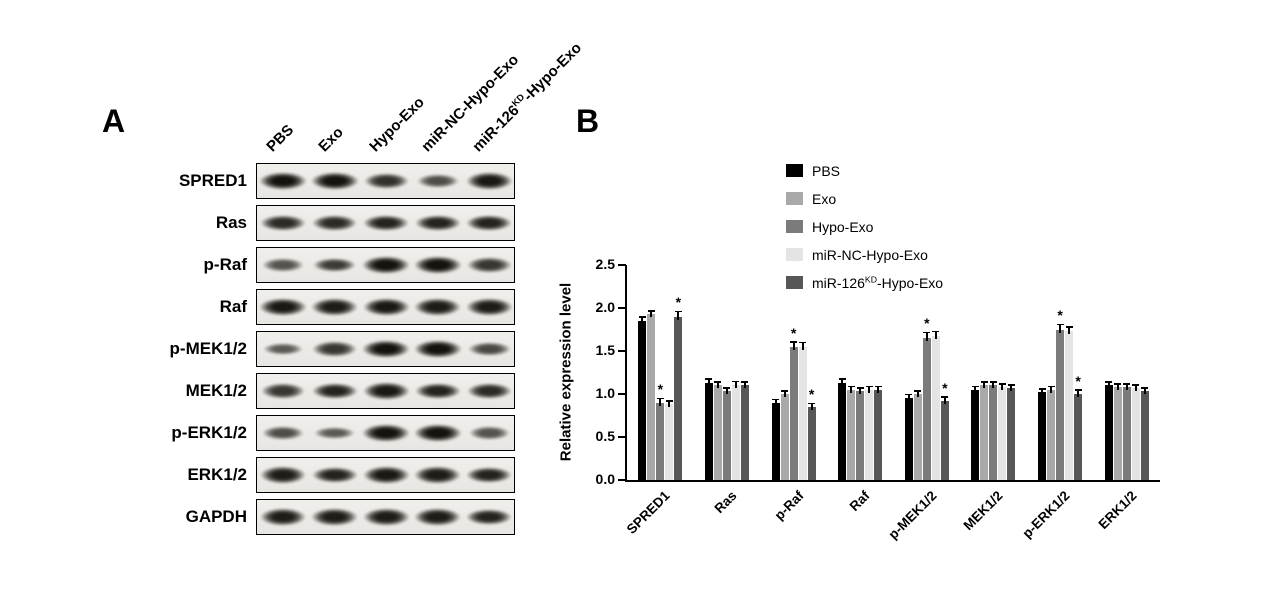  Describe the element at coordinates (216, 390) in the screenshot. I see `blot-row-label: MEK1/2` at that location.